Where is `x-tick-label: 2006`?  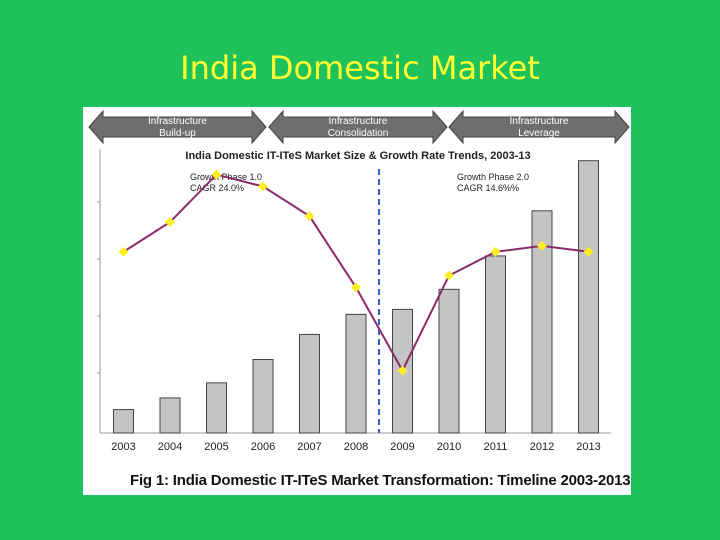
x-tick-label: 2006 is located at coordinates (263, 447).